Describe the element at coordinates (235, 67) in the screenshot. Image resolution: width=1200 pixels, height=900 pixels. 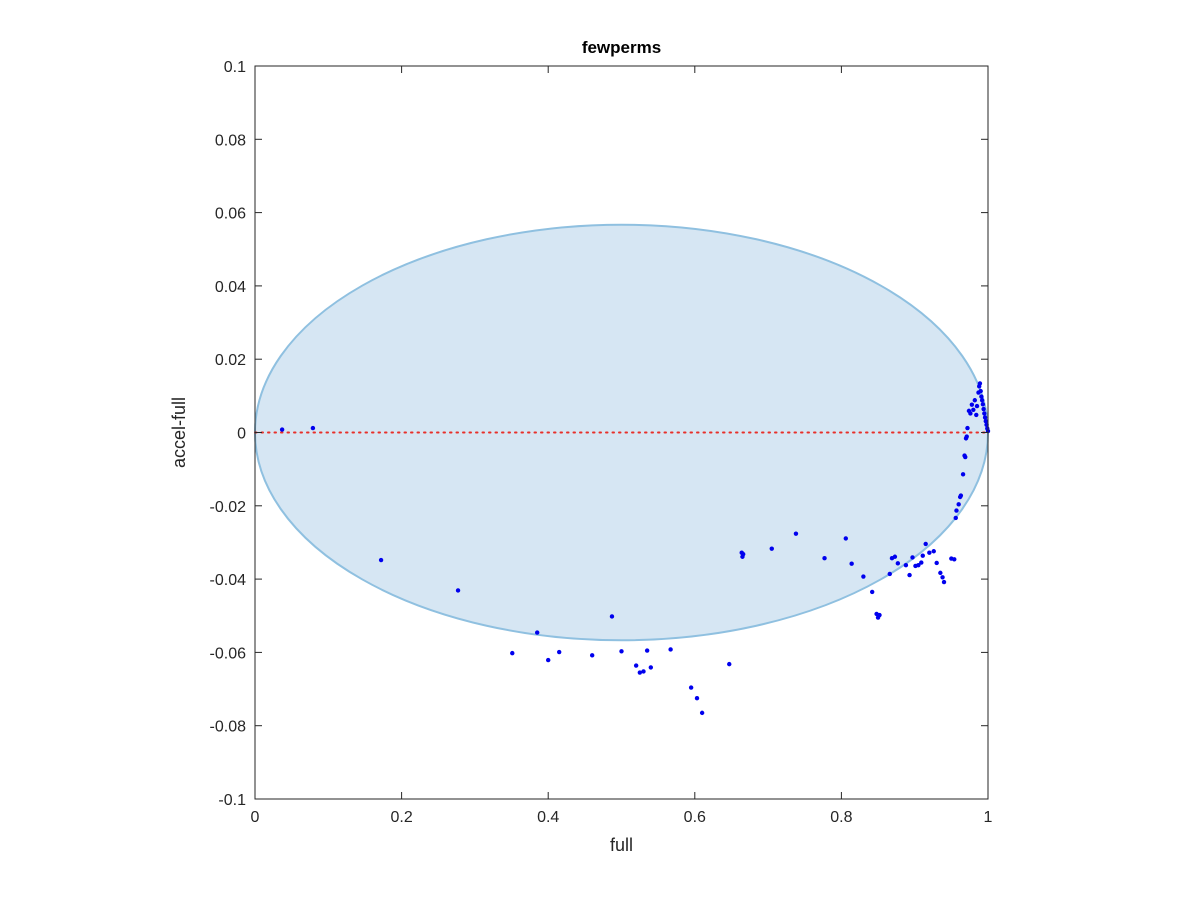
I see `y-tick-label: 0.1` at that location.